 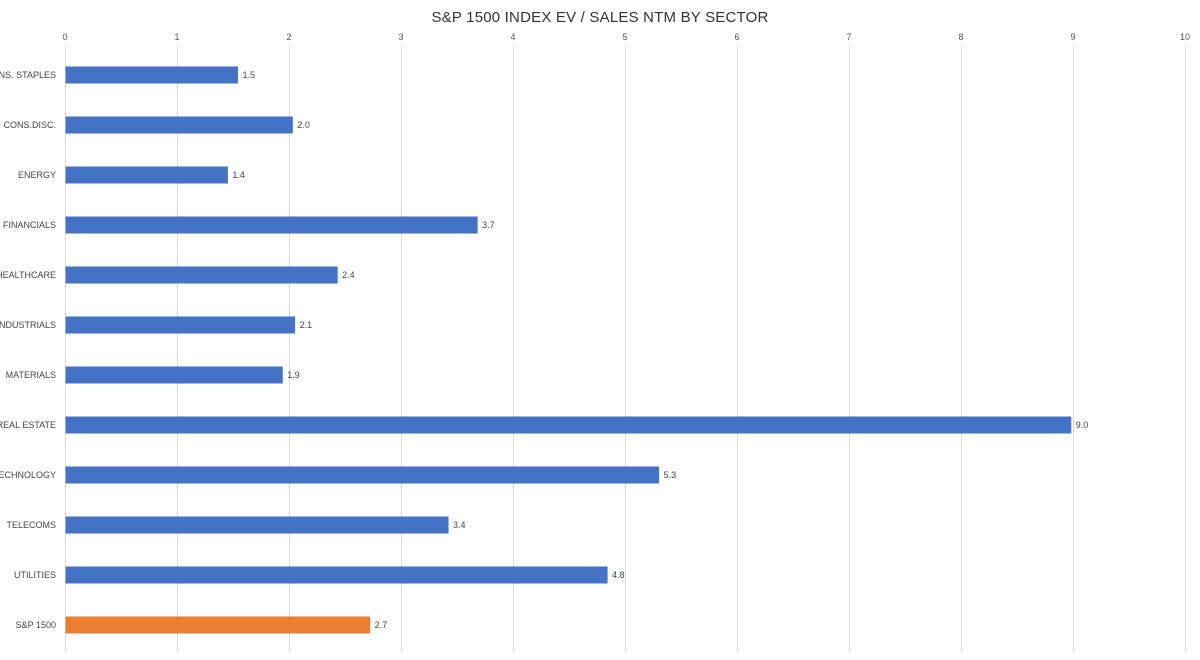 I want to click on data-label: 2.4, so click(x=348, y=275).